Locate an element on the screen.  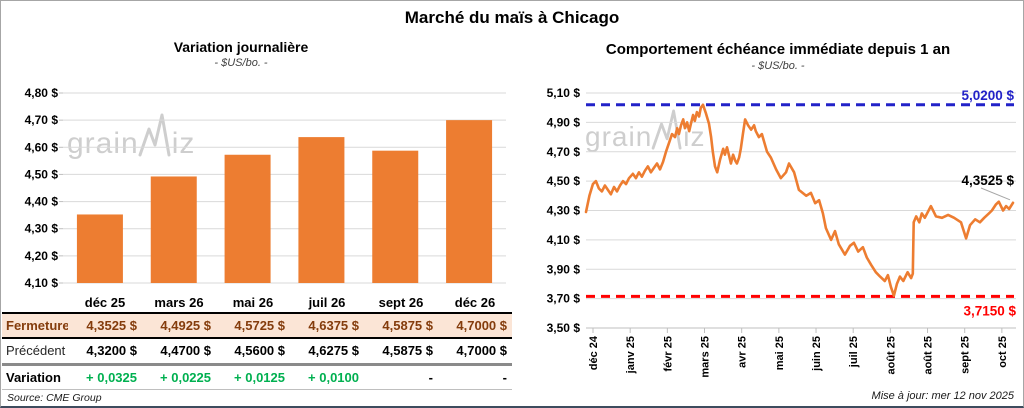
value-cell: + 0,0125 is located at coordinates (259, 377).